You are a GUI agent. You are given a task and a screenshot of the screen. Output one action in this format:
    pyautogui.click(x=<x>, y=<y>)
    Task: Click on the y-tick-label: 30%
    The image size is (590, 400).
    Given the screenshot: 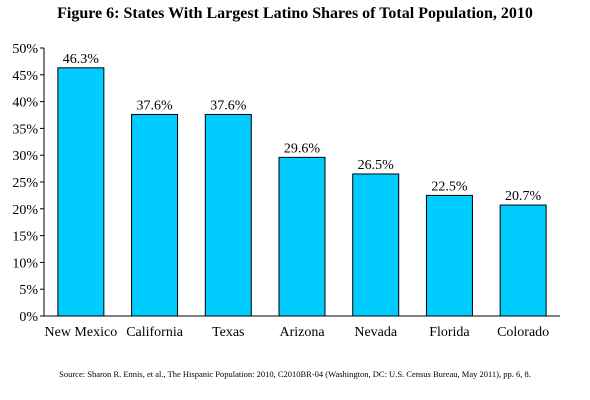 What is the action you would take?
    pyautogui.click(x=25, y=156)
    